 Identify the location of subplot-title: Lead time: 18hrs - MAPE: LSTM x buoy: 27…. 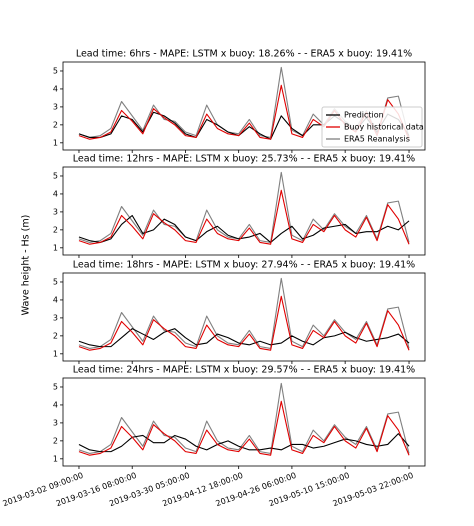
(244, 265).